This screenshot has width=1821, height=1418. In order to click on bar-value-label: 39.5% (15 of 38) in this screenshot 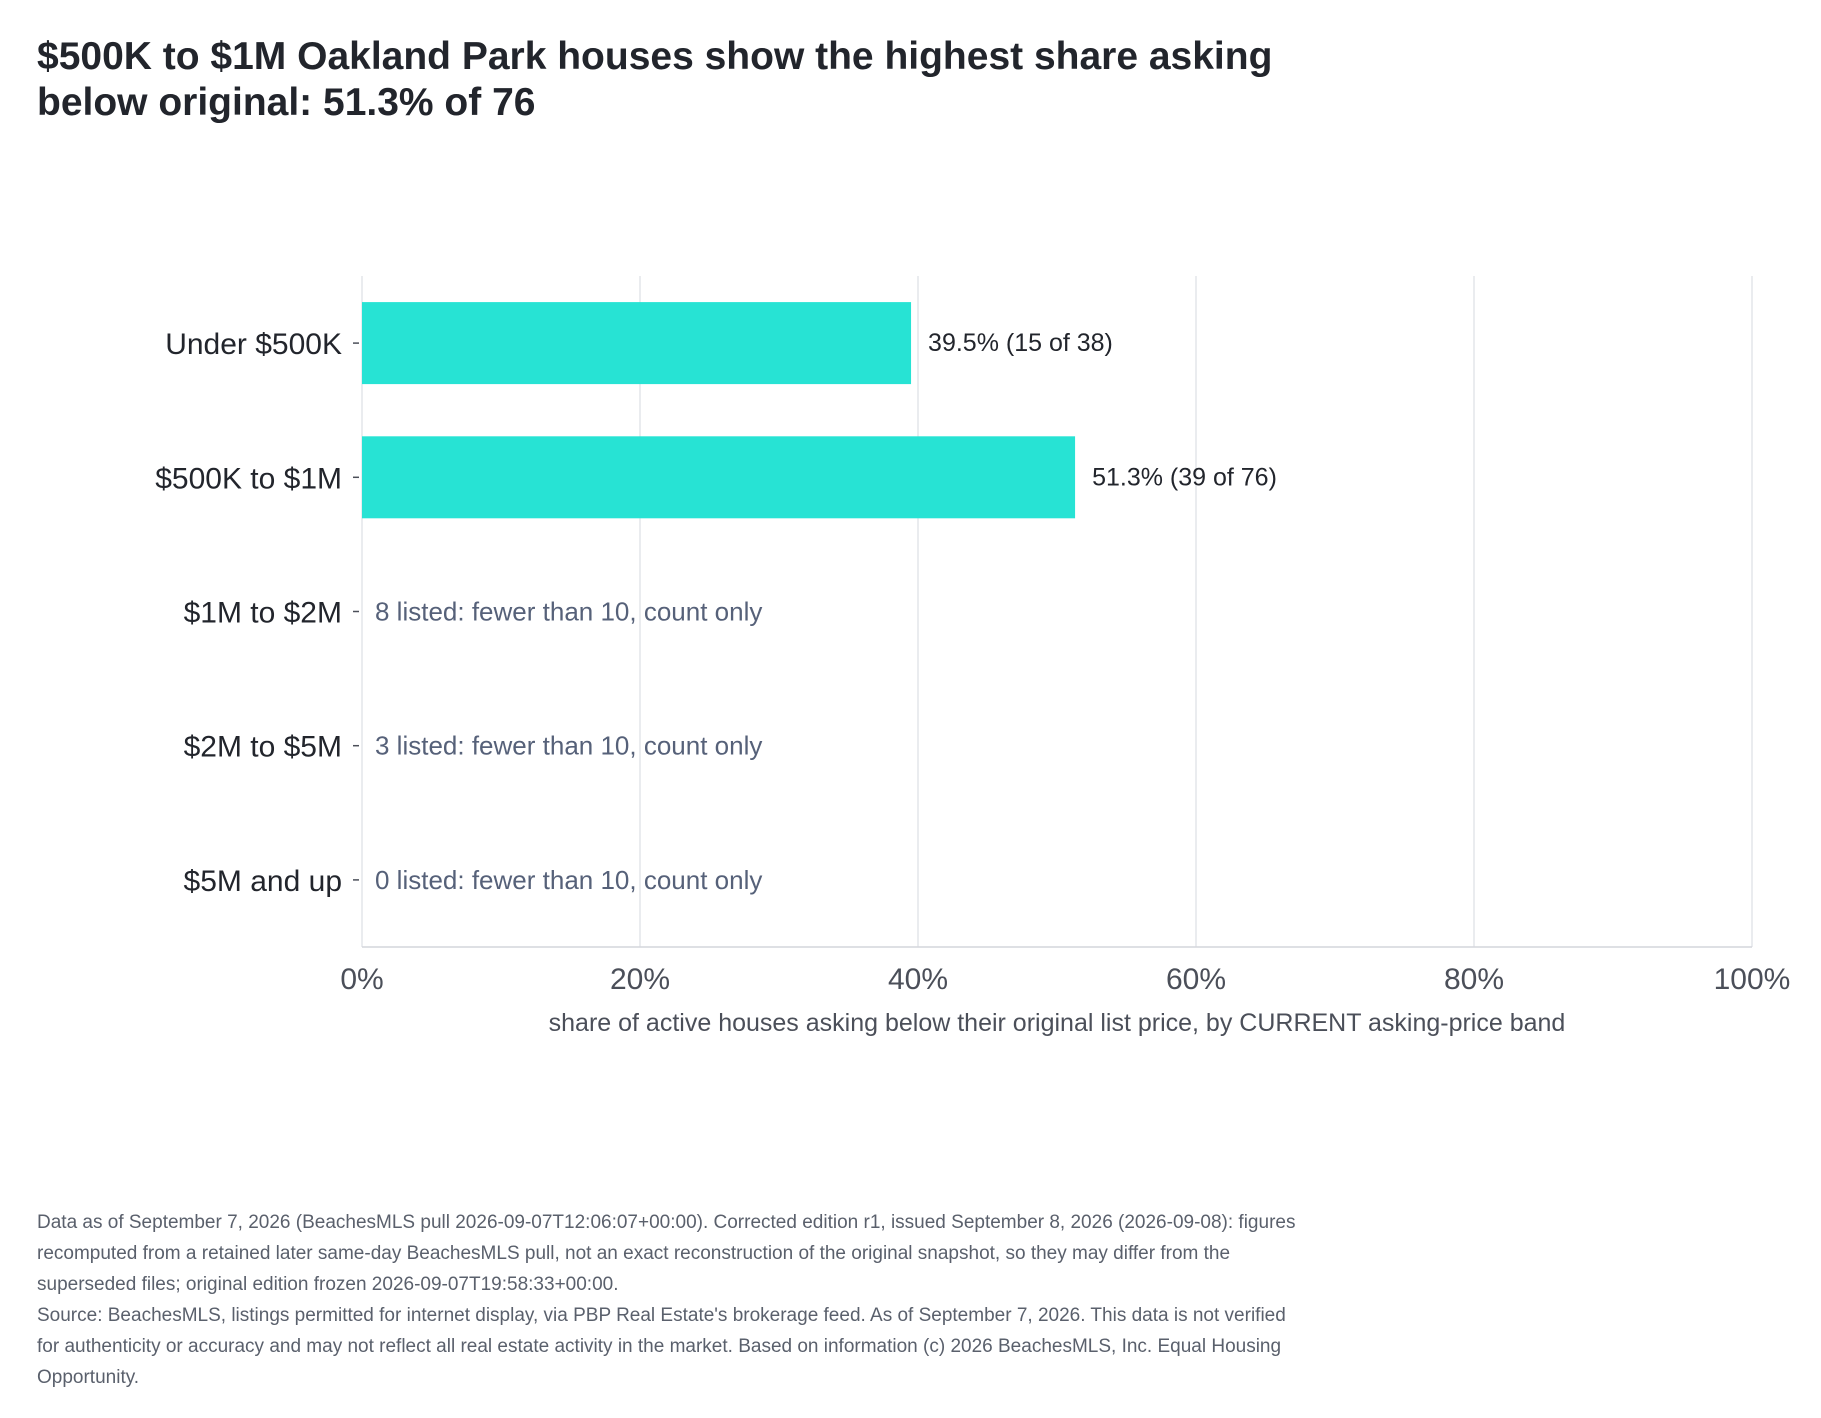, I will do `click(1020, 343)`.